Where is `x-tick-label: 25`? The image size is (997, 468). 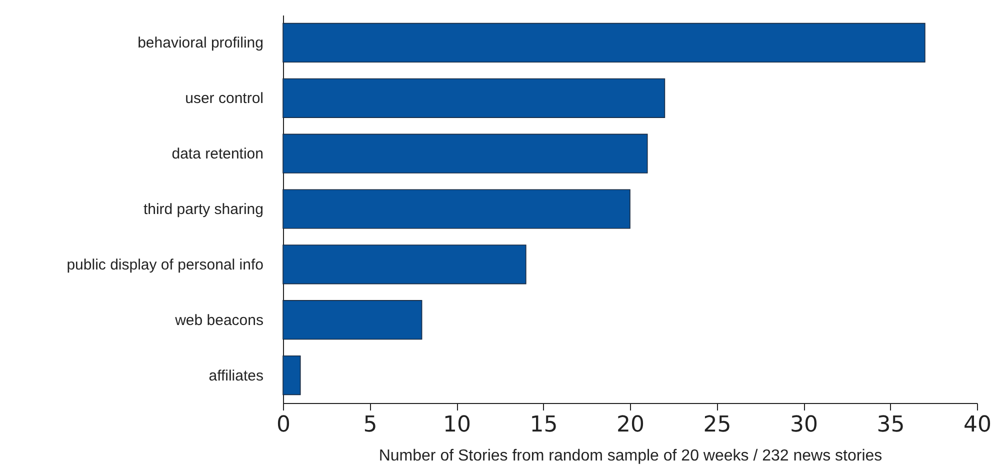 x-tick-label: 25 is located at coordinates (717, 425).